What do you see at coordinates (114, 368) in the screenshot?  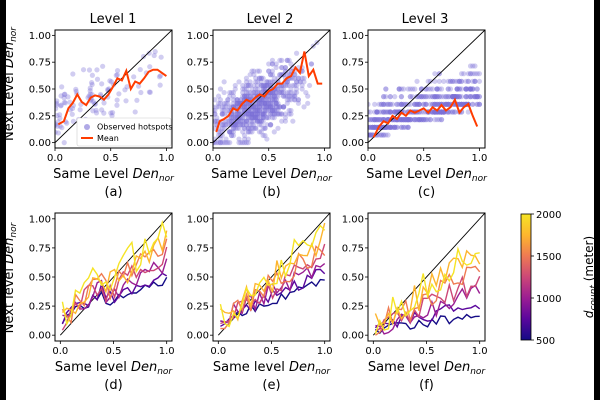 I see `x-axis-label: Same level Dennor` at bounding box center [114, 368].